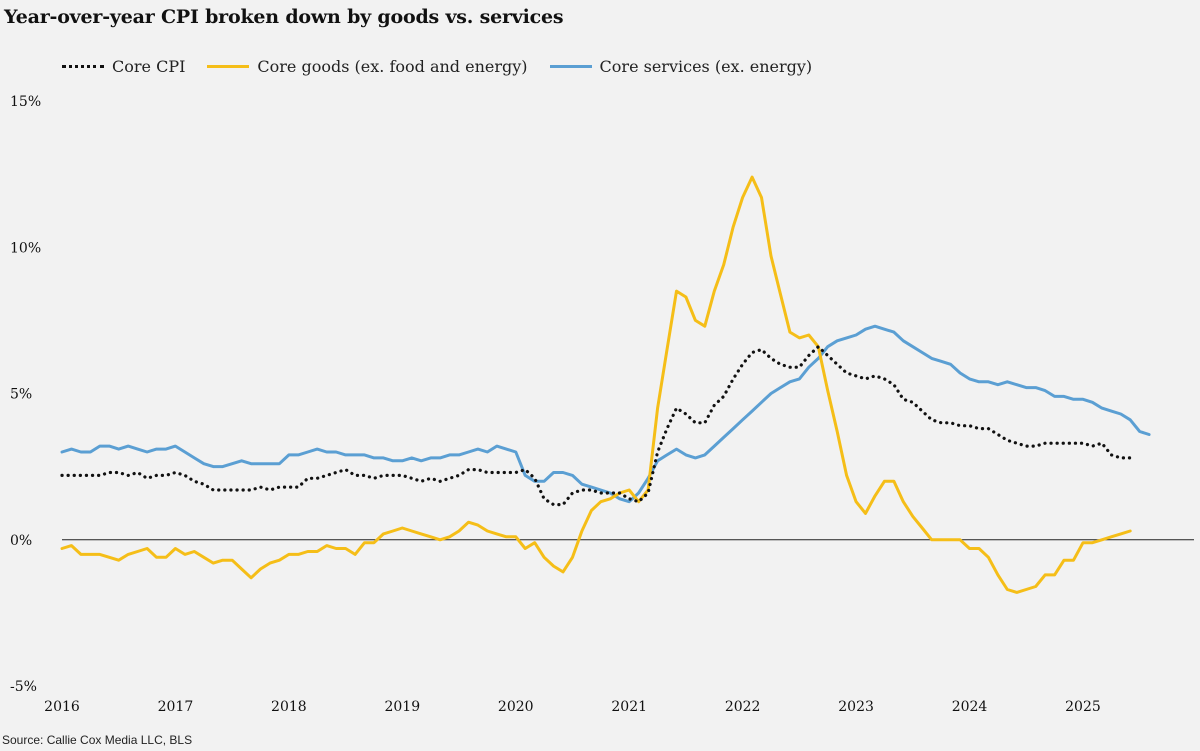 This screenshot has height=751, width=1200. What do you see at coordinates (228, 66) in the screenshot?
I see `legend-swatch-core-goods` at bounding box center [228, 66].